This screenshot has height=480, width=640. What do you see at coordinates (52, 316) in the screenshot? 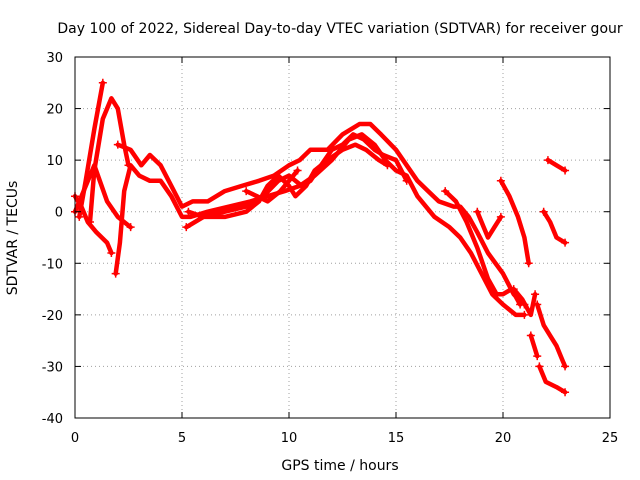
I see `y-tick-label: -20` at bounding box center [52, 316].